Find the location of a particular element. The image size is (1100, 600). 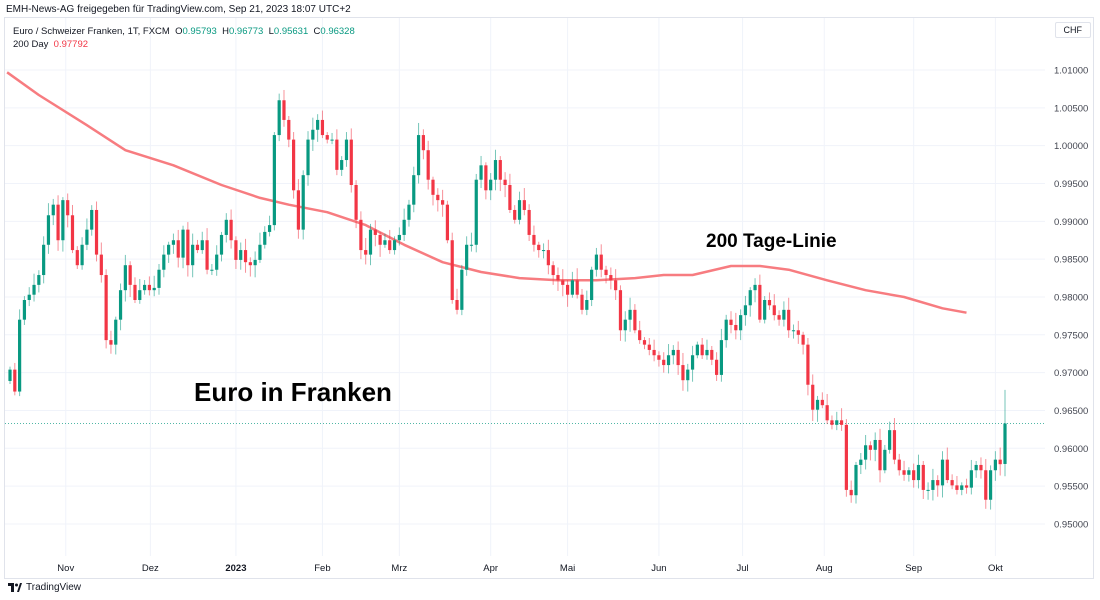

y-tick-label: 0.95000 is located at coordinates (1071, 524).